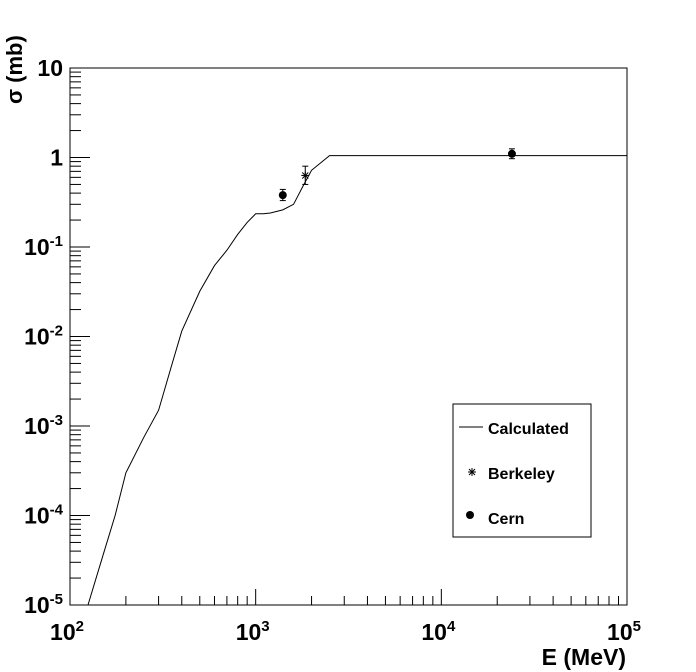 Image resolution: width=696 pixels, height=672 pixels. I want to click on points-layer, so click(397, 175).